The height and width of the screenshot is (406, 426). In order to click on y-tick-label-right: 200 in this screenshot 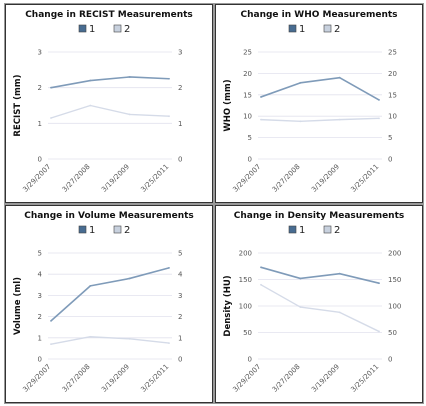, I will do `click(394, 254)`.